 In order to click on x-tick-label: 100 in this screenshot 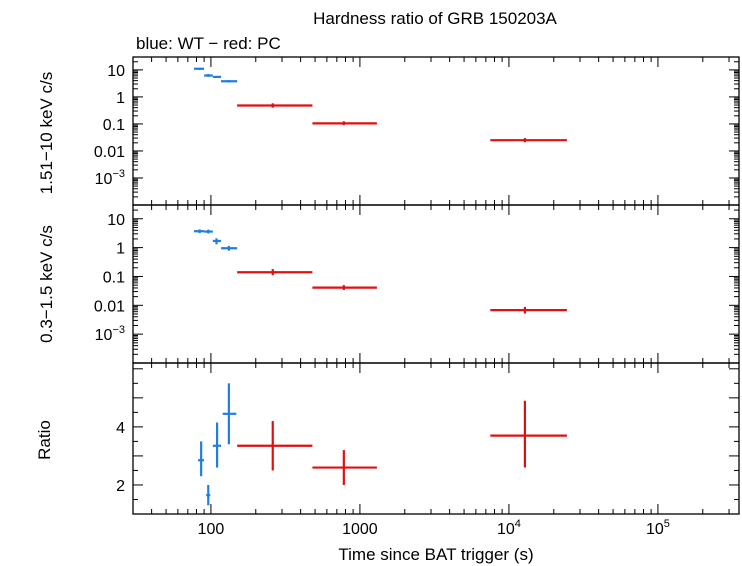, I will do `click(211, 529)`.